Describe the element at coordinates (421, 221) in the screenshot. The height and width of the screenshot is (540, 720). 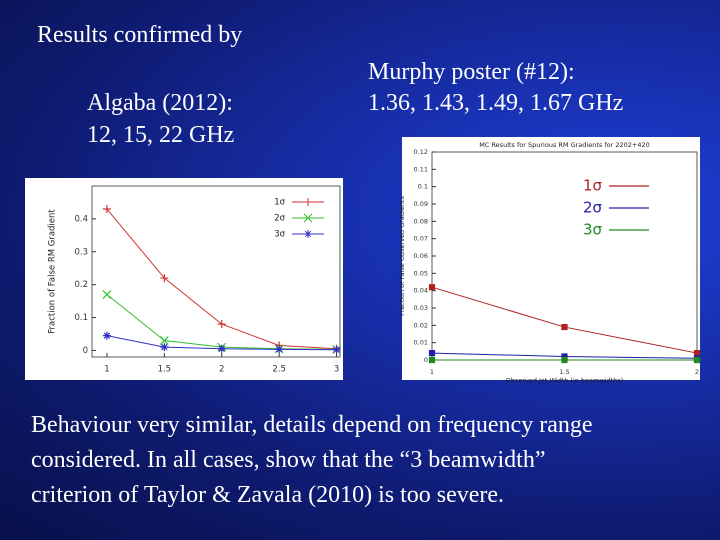
I see `y-tick-label: 0.08` at that location.